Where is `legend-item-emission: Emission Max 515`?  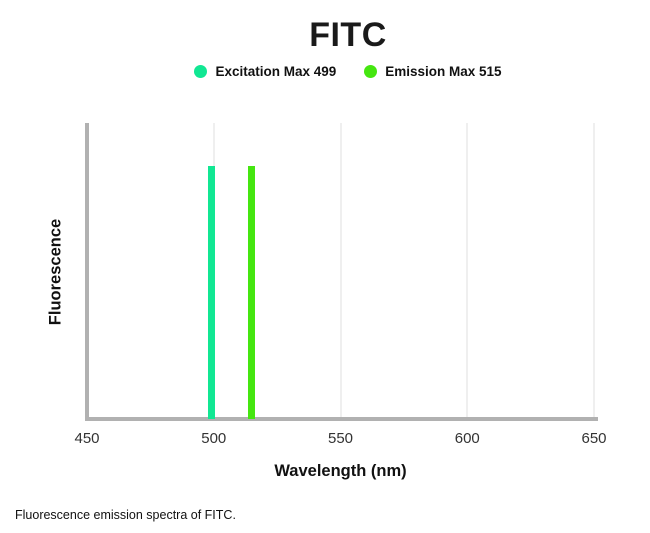 legend-item-emission: Emission Max 515 is located at coordinates (433, 71).